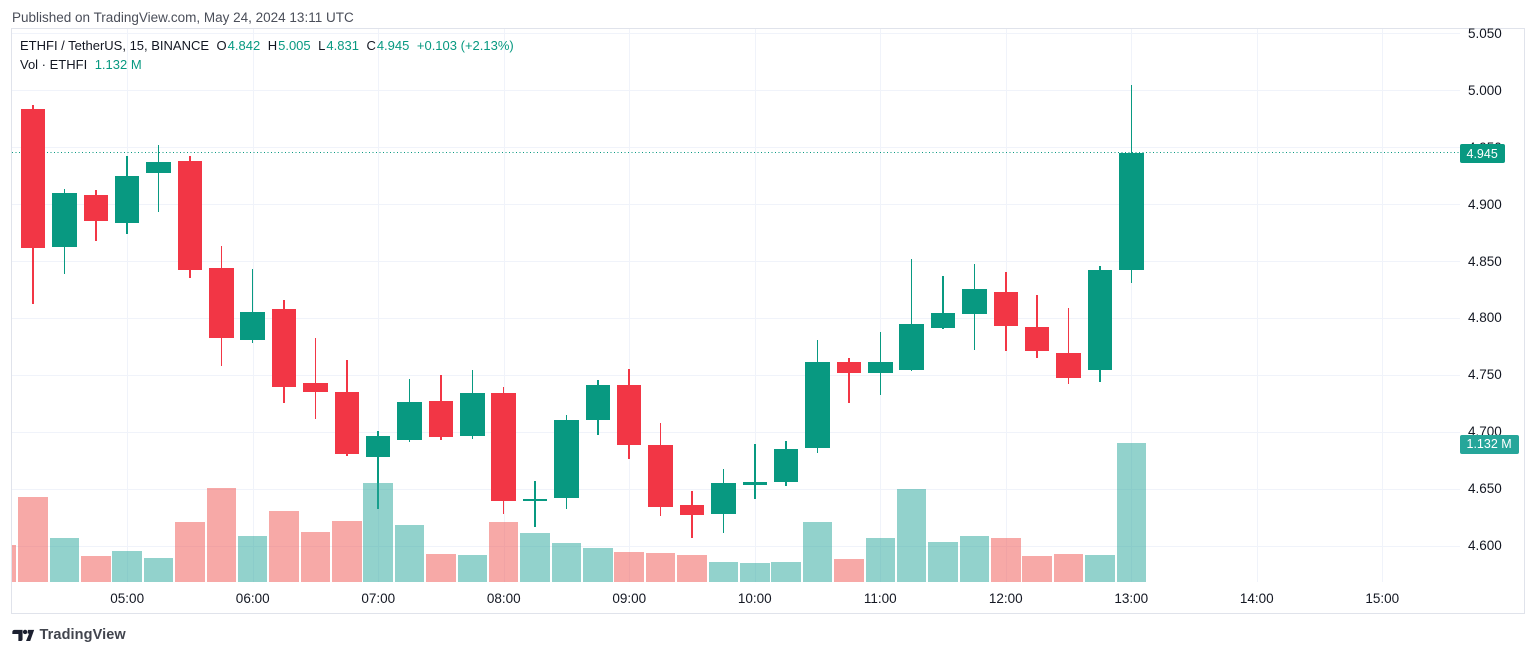 This screenshot has width=1536, height=653. I want to click on legend-volume-label: Vol · ETHFI, so click(54, 64).